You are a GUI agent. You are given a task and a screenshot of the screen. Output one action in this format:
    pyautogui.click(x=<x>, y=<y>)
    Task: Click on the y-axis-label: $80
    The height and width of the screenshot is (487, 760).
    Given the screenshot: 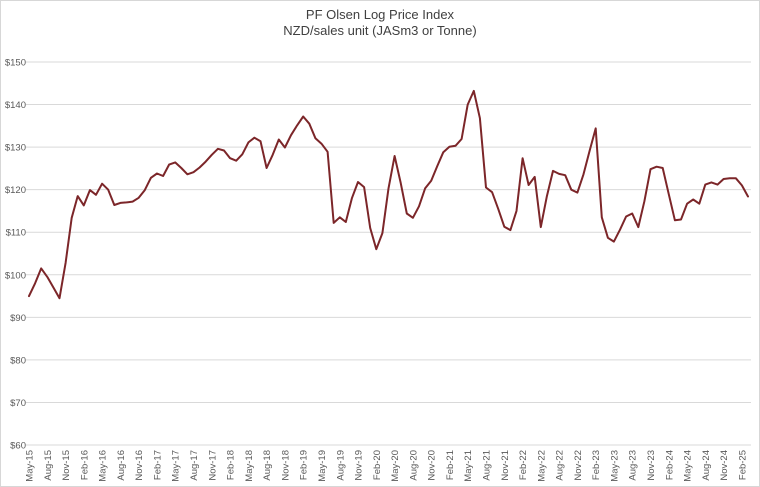 What is the action you would take?
    pyautogui.click(x=18, y=360)
    